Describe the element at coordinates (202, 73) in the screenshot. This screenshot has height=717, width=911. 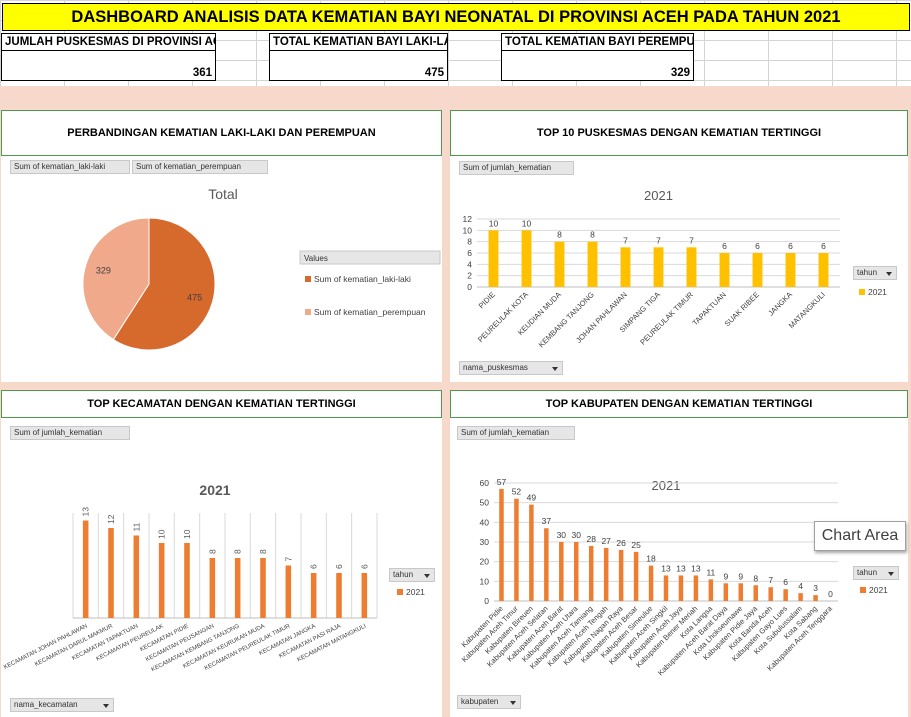
I see `kpi-value: 361` at that location.